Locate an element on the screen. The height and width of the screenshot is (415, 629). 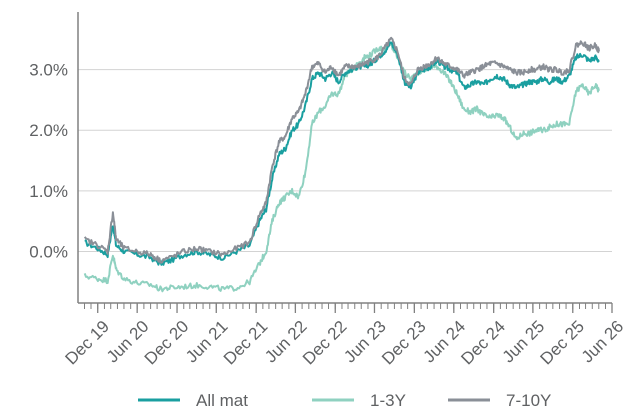
x-tick-label: Dec 21 is located at coordinates (246, 343).